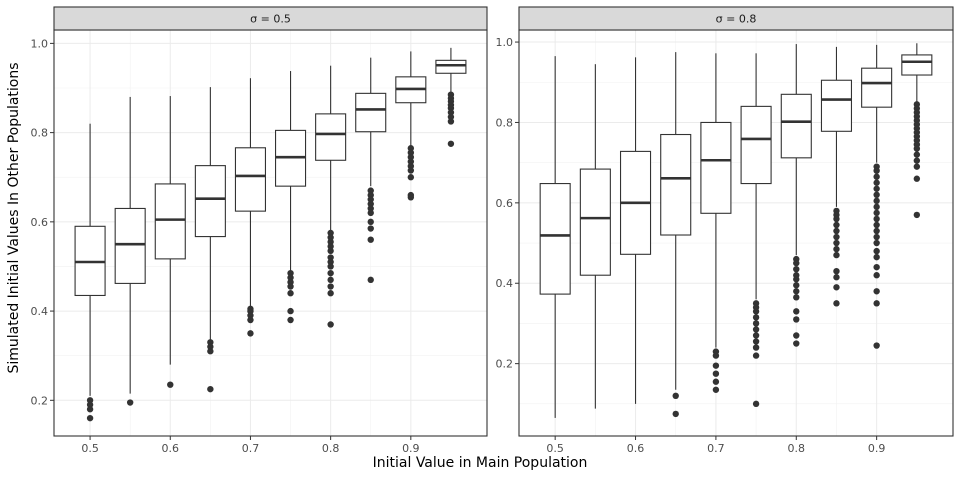 The height and width of the screenshot is (480, 960). I want to click on facet-strip, so click(270, 18).